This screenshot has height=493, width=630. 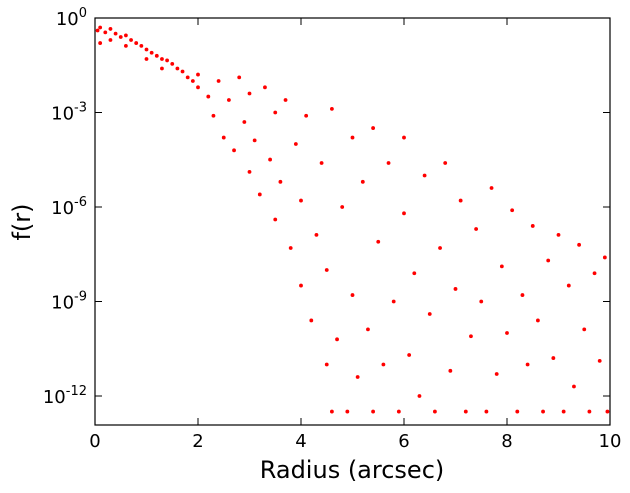 I want to click on x-tick-label: 8, so click(x=506, y=441).